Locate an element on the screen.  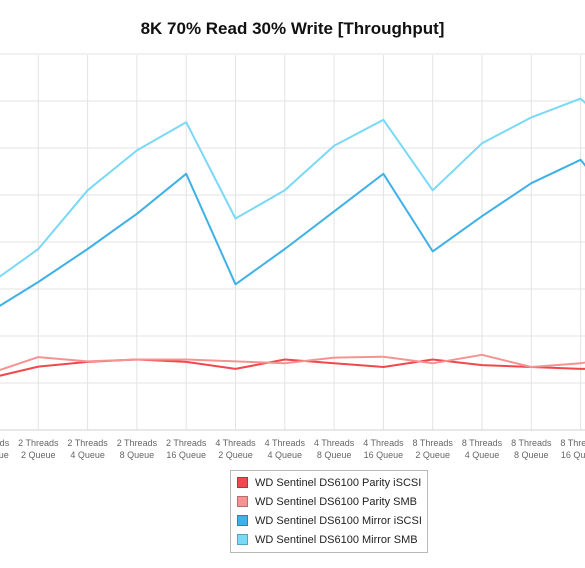
legend-item: WD Sentinel DS6100 Mirror SMB is located at coordinates (329, 539).